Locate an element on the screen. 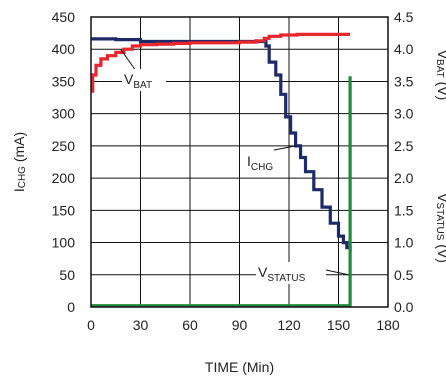  y-right-tick-label: 0.0 is located at coordinates (404, 307).